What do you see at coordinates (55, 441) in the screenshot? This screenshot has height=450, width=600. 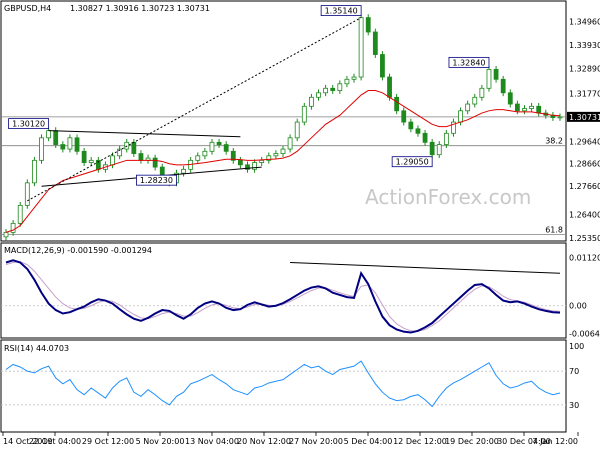 I see `x-tick-label: 22 Oct 04:00` at bounding box center [55, 441].